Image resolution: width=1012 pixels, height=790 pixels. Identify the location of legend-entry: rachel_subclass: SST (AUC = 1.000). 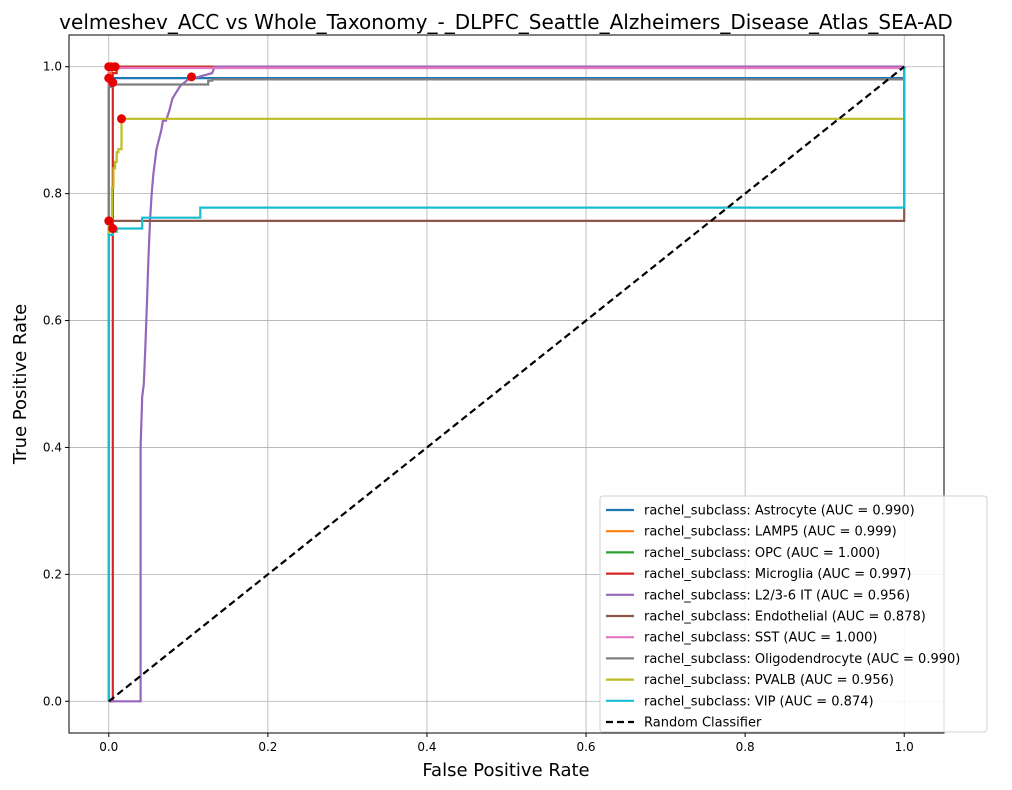
(760, 638).